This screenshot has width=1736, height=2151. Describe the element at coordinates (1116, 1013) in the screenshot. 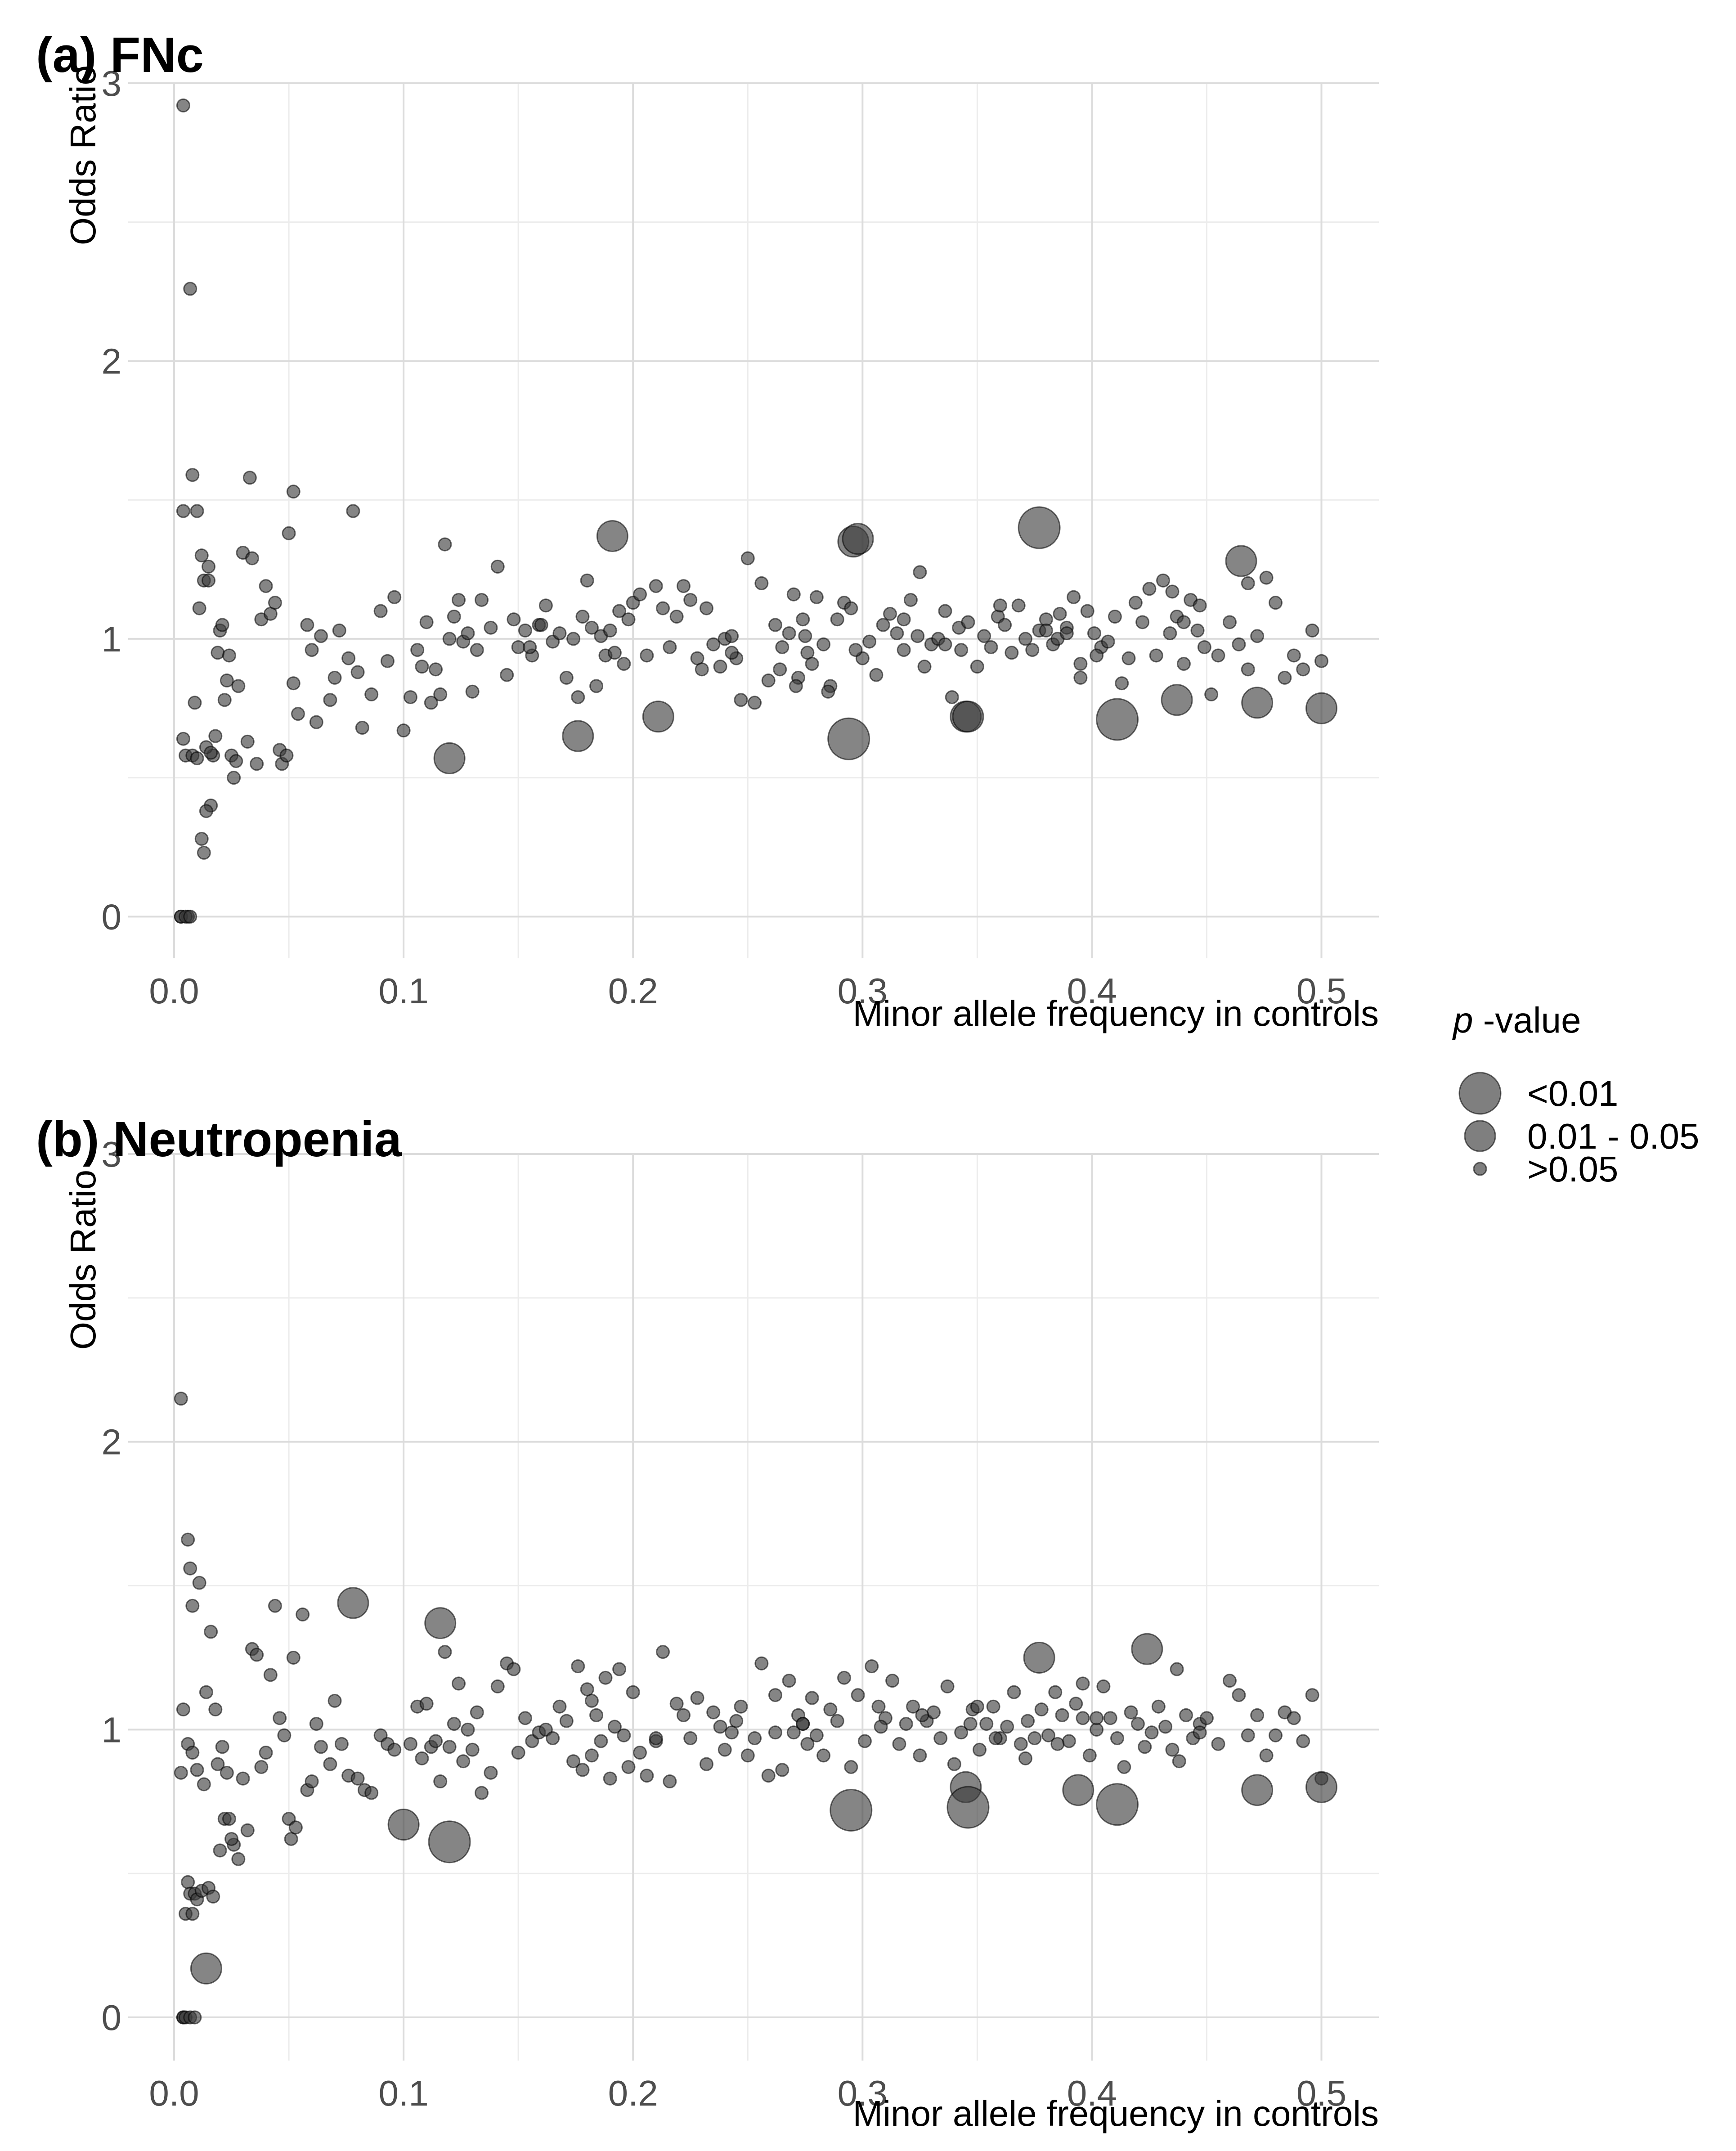

I see `x-axis-title-fnc: Minor allele frequency in controls` at that location.